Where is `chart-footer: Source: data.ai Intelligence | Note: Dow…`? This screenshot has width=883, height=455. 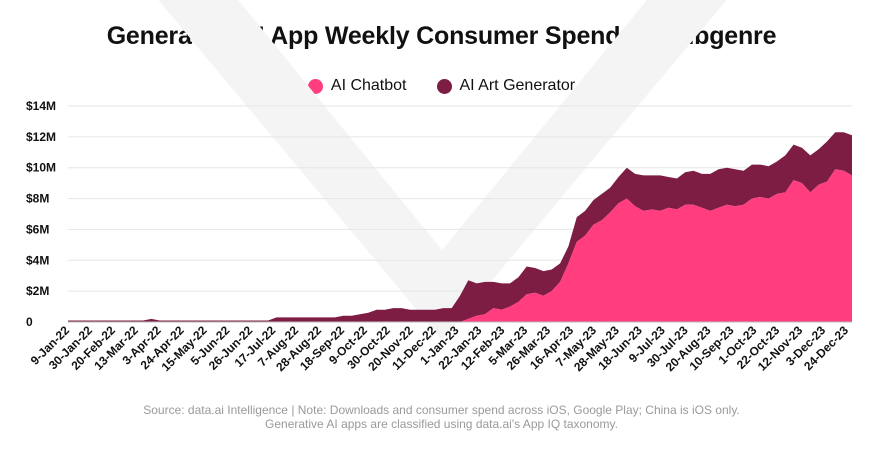
chart-footer: Source: data.ai Intelligence | Note: Dow… is located at coordinates (441, 417).